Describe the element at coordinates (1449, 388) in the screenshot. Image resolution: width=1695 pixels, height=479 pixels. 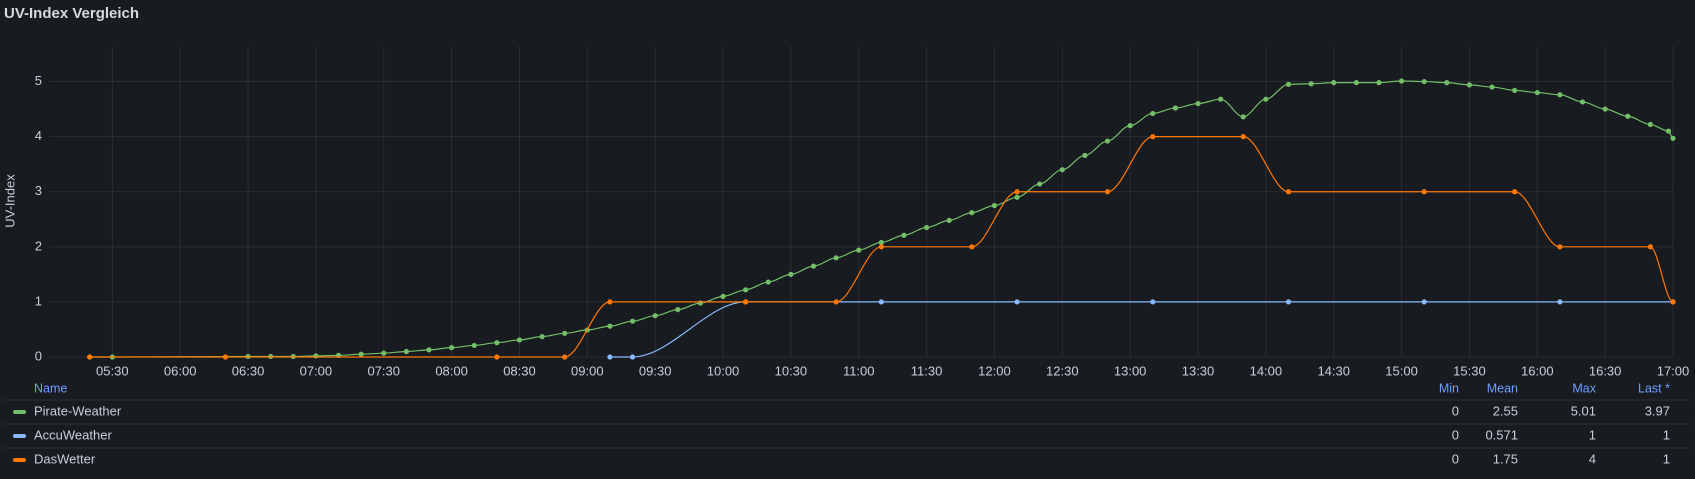
I see `legend-header: Min` at that location.